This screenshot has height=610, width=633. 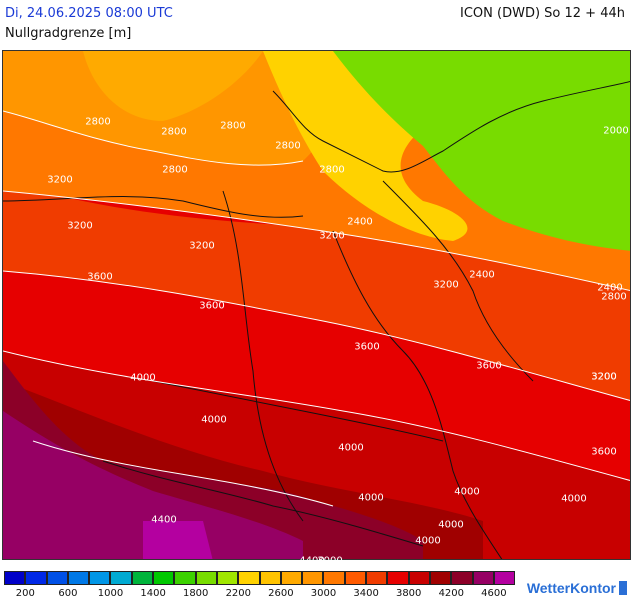 I want to click on coastline, so click(x=451, y=126).